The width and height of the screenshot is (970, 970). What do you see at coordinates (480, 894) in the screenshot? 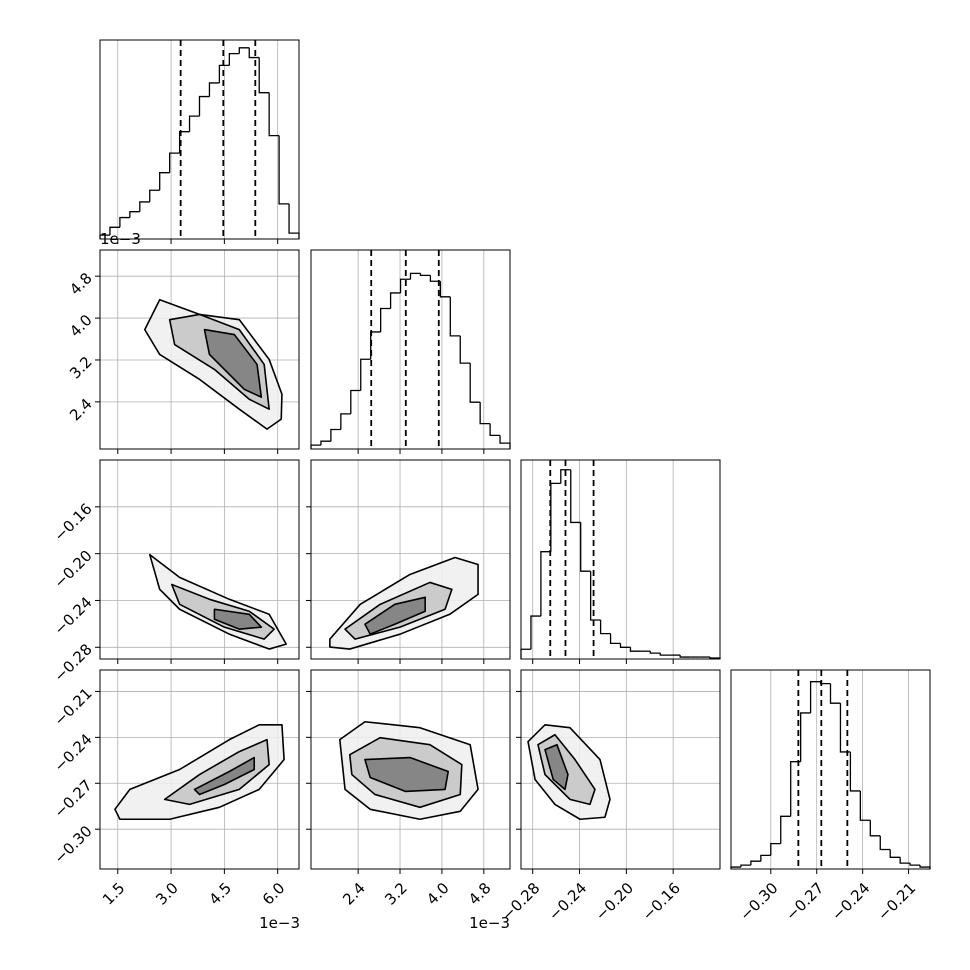
I see `x-tick-label: 4.8` at bounding box center [480, 894].